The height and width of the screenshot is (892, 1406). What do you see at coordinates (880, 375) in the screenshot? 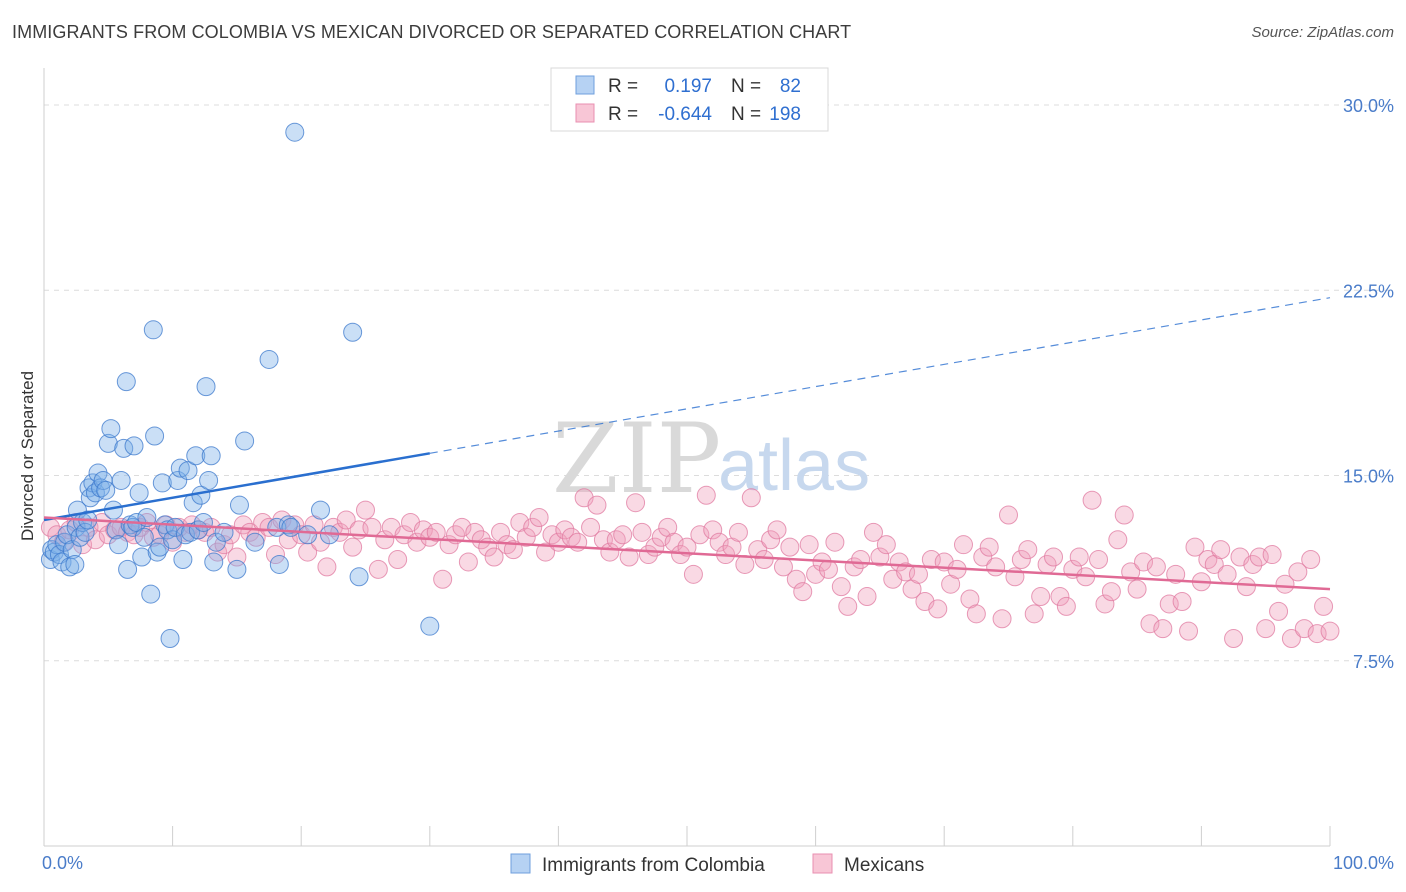
I see `trend-line-colombia-extension` at bounding box center [880, 375].